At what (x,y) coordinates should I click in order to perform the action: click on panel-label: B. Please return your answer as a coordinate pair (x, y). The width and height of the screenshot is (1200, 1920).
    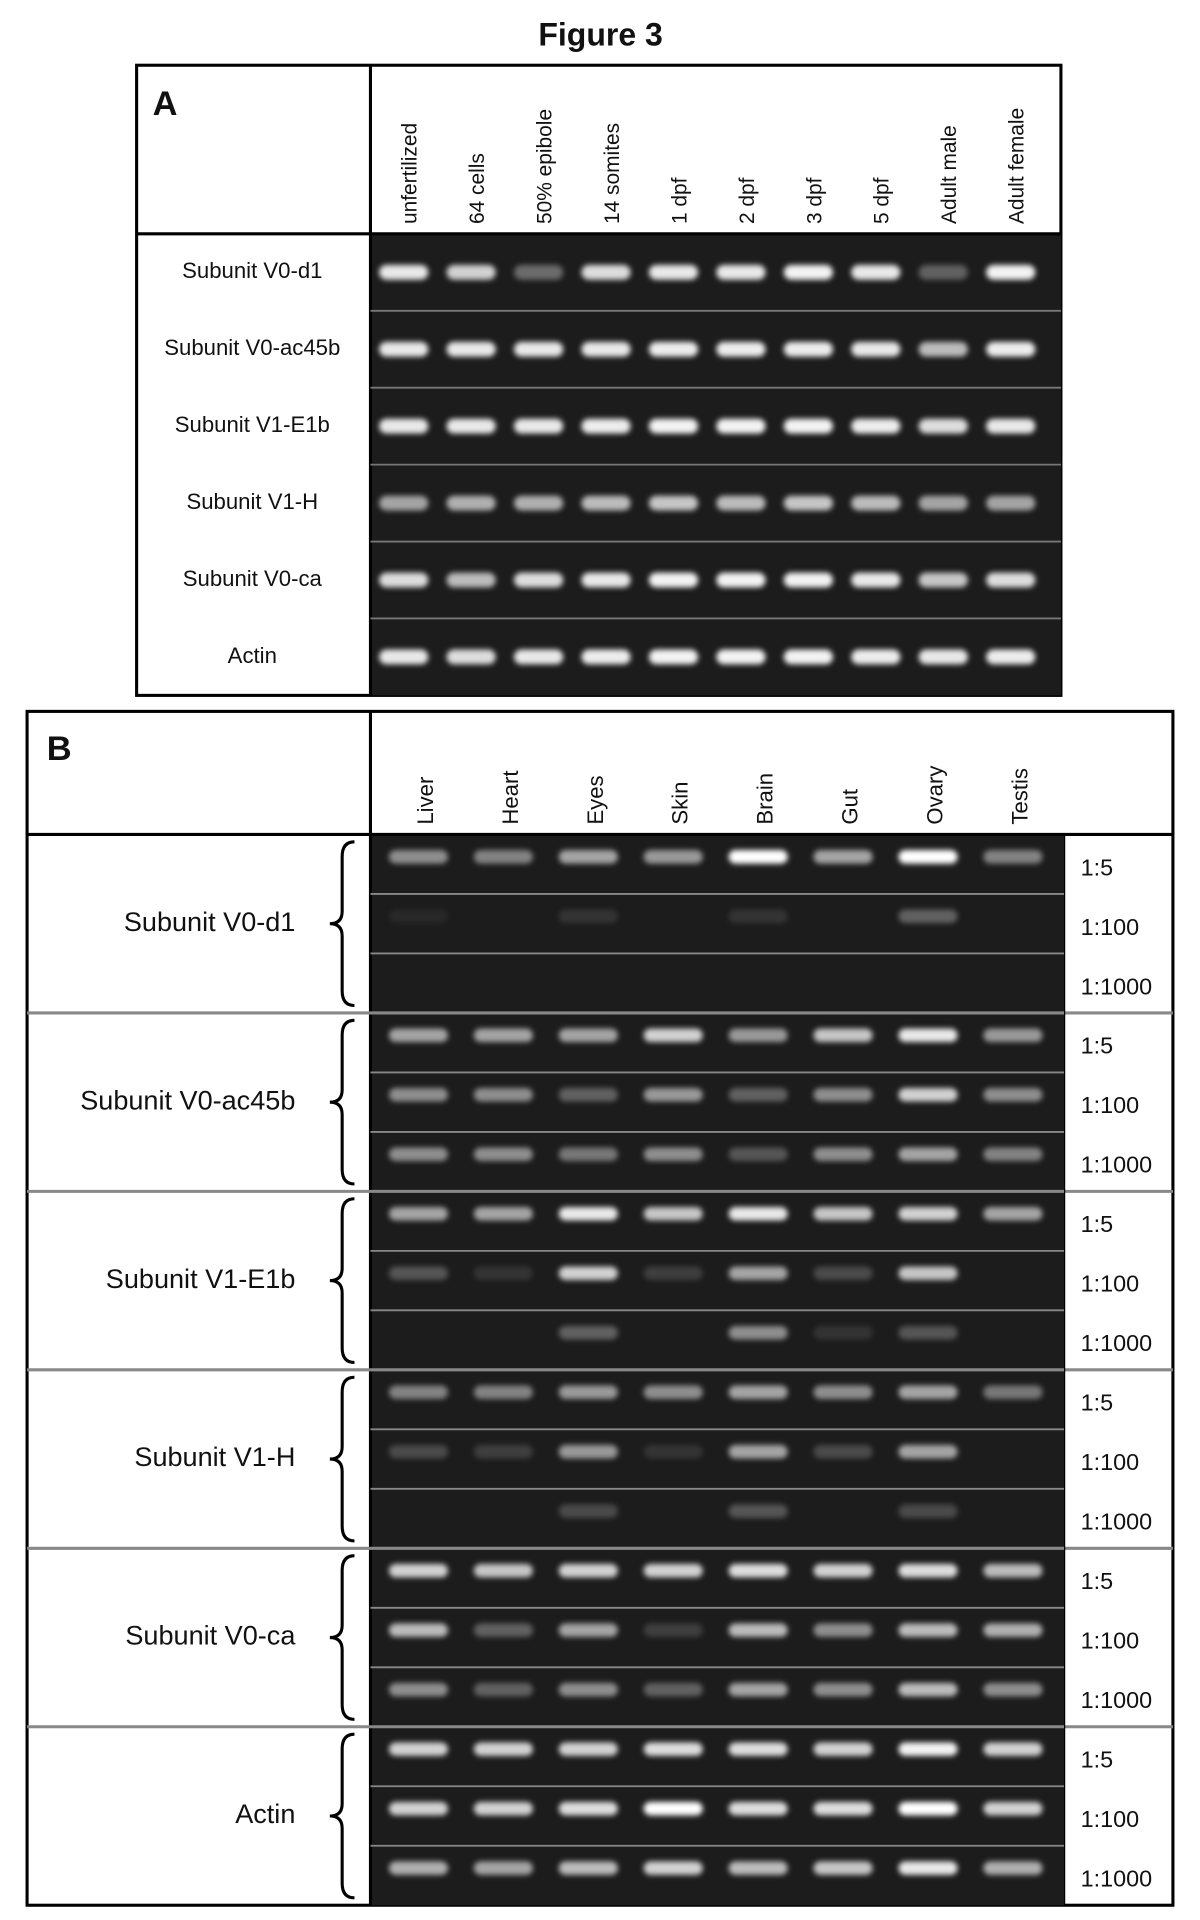
    Looking at the image, I should click on (59, 749).